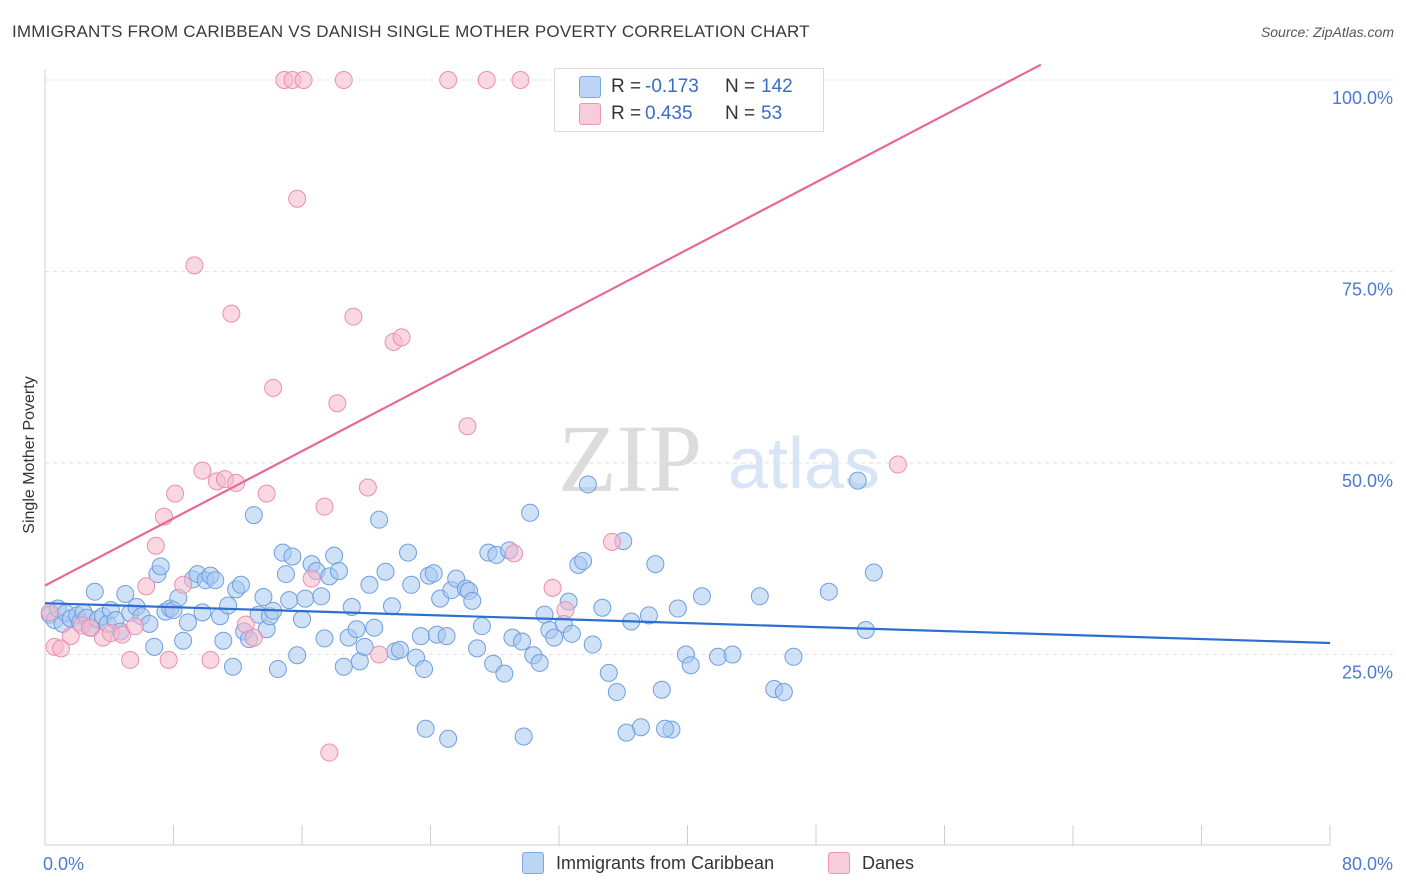 The width and height of the screenshot is (1406, 892). Describe the element at coordinates (1327, 32) in the screenshot. I see `chart-source: Source: ZipAtlas.com` at that location.